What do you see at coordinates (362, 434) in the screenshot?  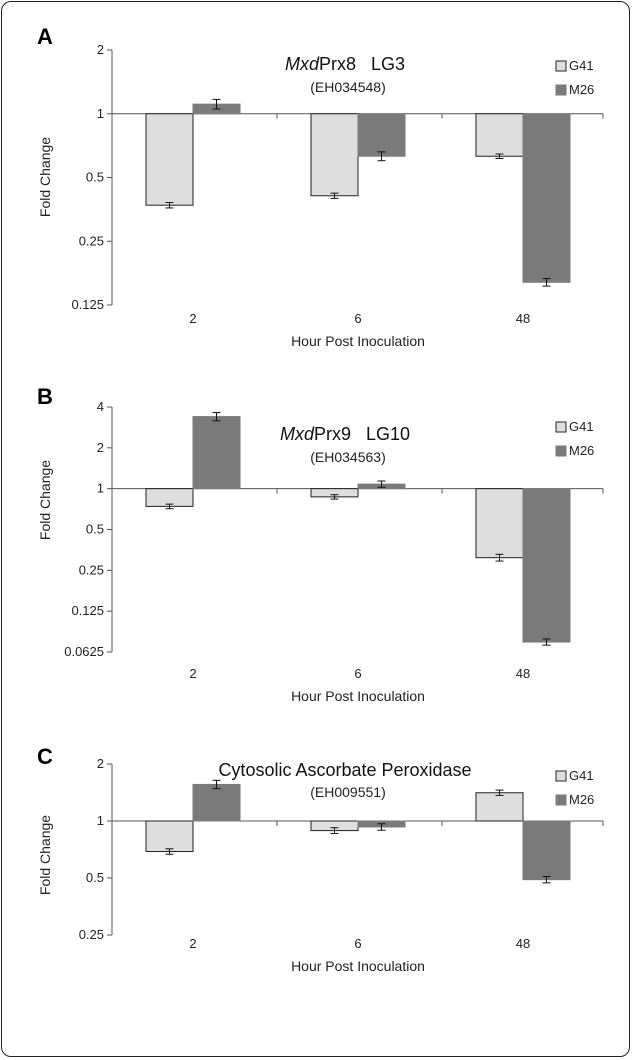 I see `chart-title-rest: Prx9 LG10` at bounding box center [362, 434].